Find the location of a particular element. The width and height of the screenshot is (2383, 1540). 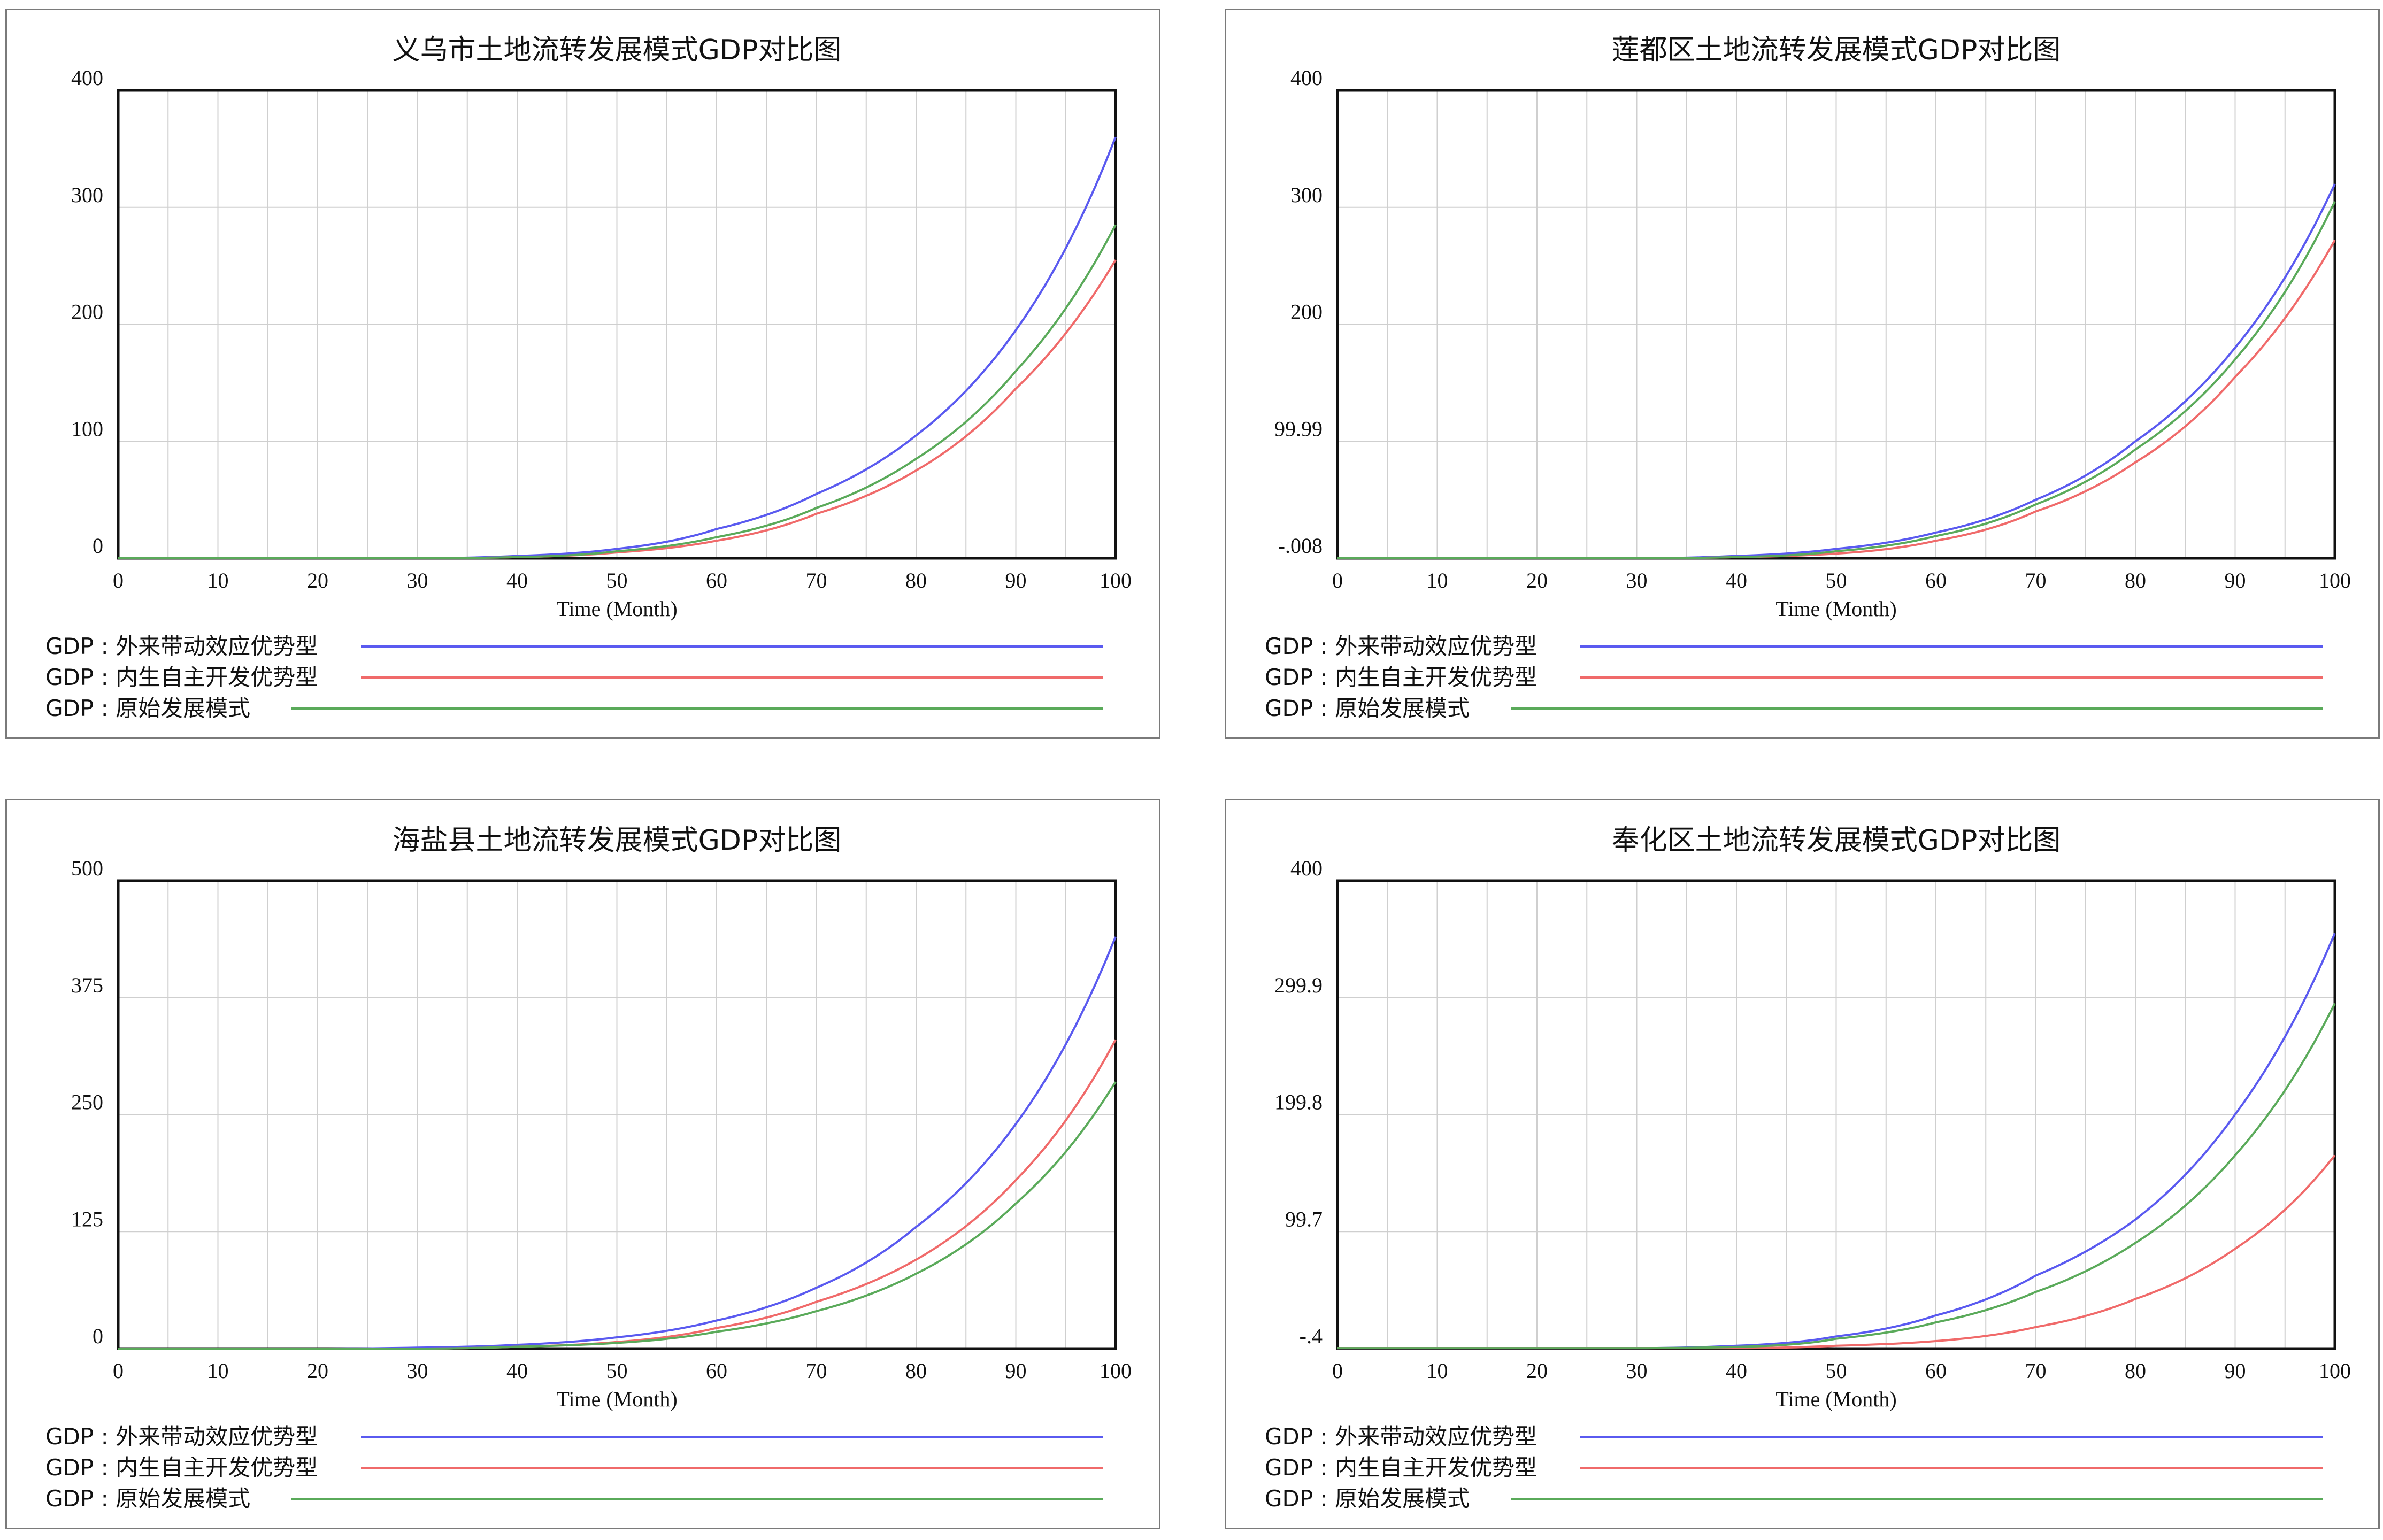

y-tick-label: 299.9 is located at coordinates (1298, 985).